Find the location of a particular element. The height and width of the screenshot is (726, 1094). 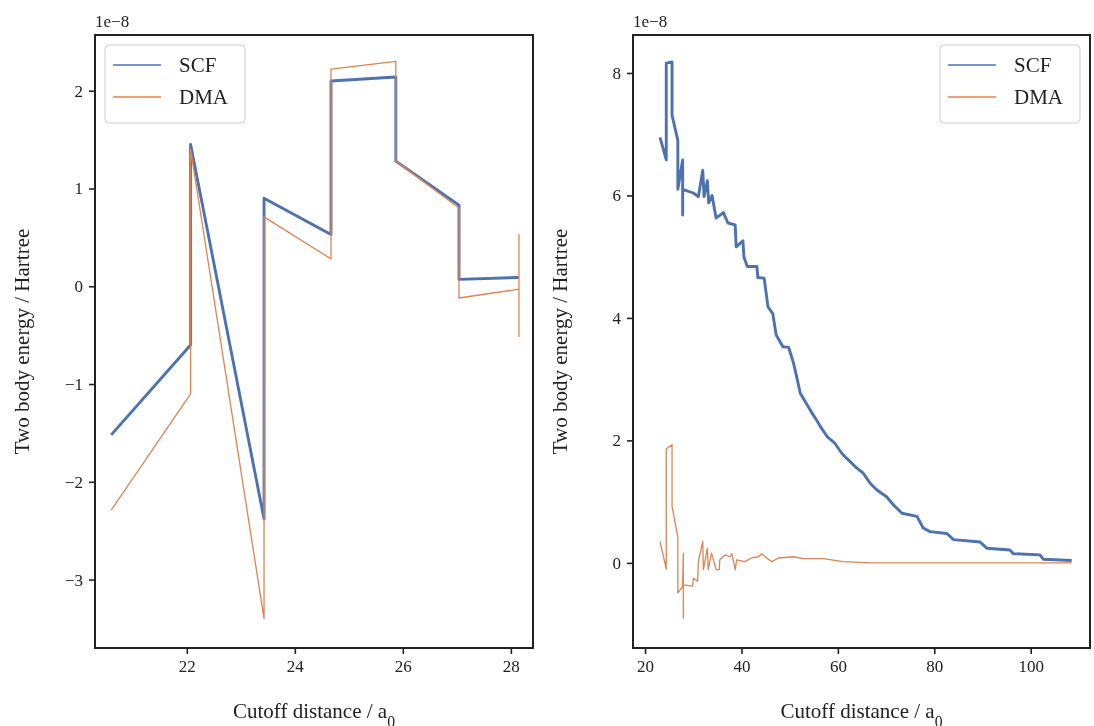

x-tick-label: 24 is located at coordinates (295, 667).